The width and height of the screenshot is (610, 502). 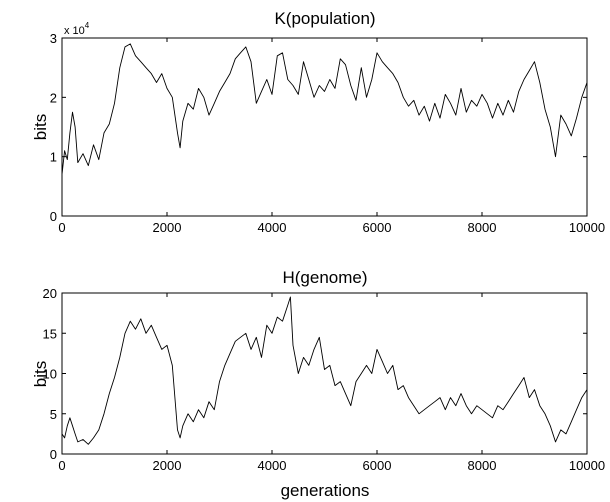 I want to click on plot-title-h-genome: H(genome), so click(x=324, y=277).